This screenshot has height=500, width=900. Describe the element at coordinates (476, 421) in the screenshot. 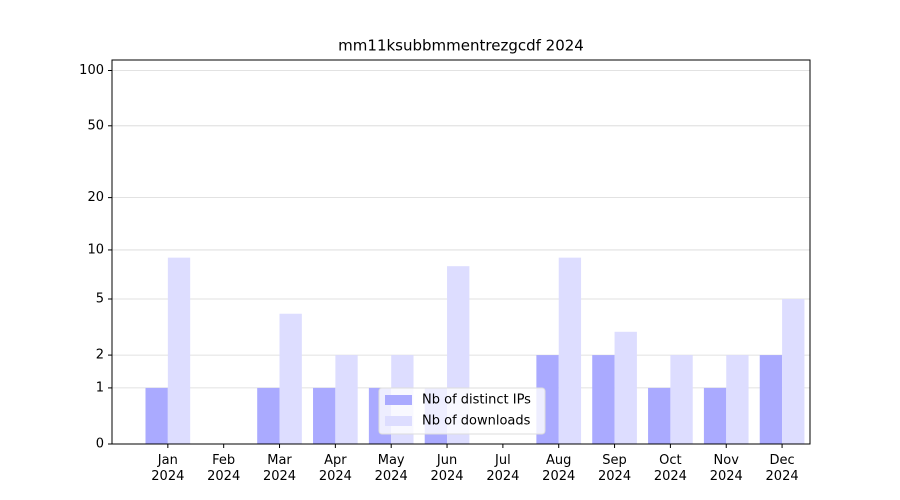

I see `legend-label: Nb of downloads` at that location.